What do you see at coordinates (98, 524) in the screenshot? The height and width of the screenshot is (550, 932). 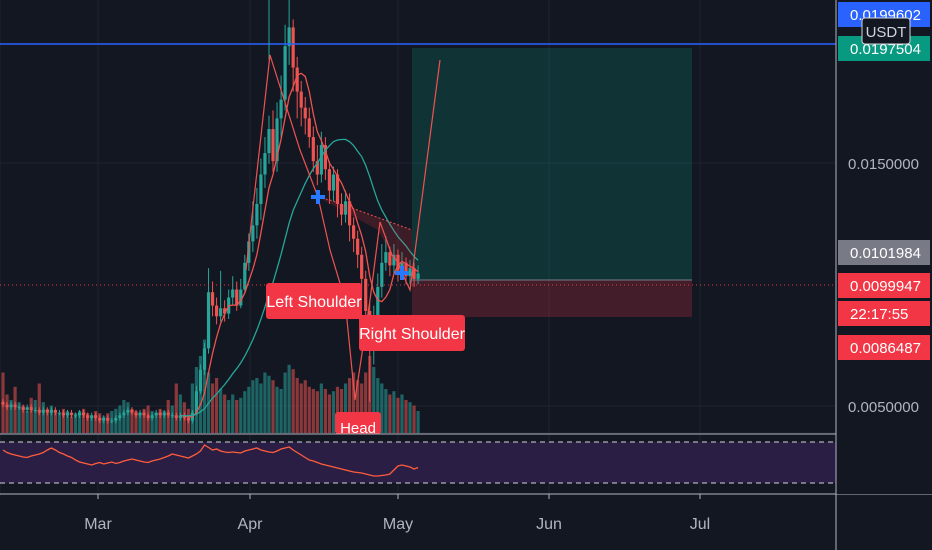 I see `time-tick-0: Mar` at bounding box center [98, 524].